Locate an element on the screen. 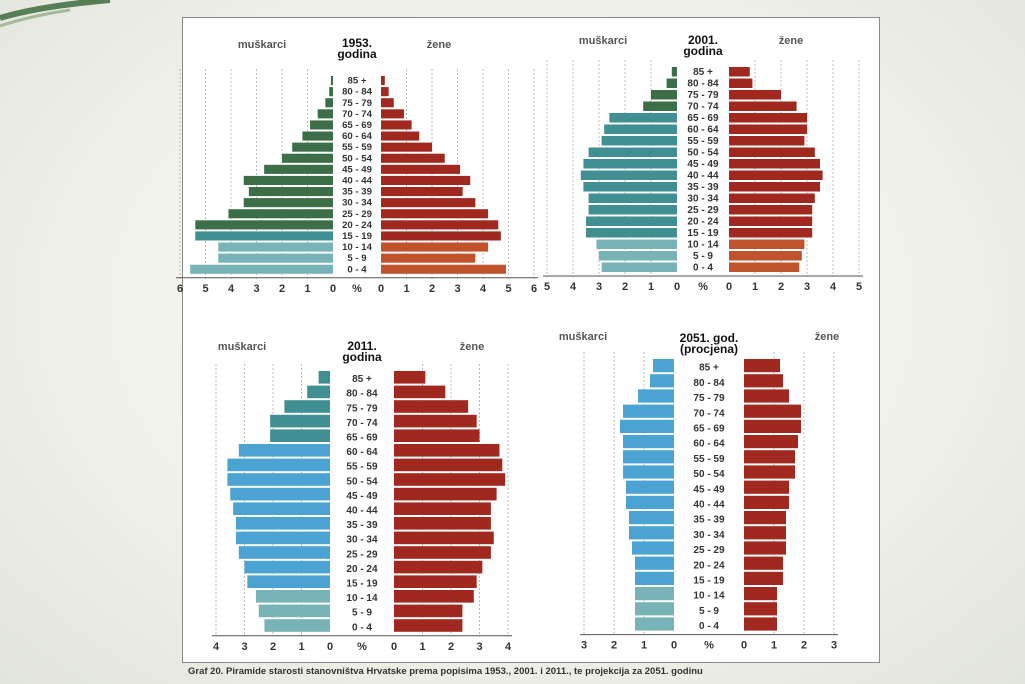  tick-label-right: 5 is located at coordinates (859, 287).